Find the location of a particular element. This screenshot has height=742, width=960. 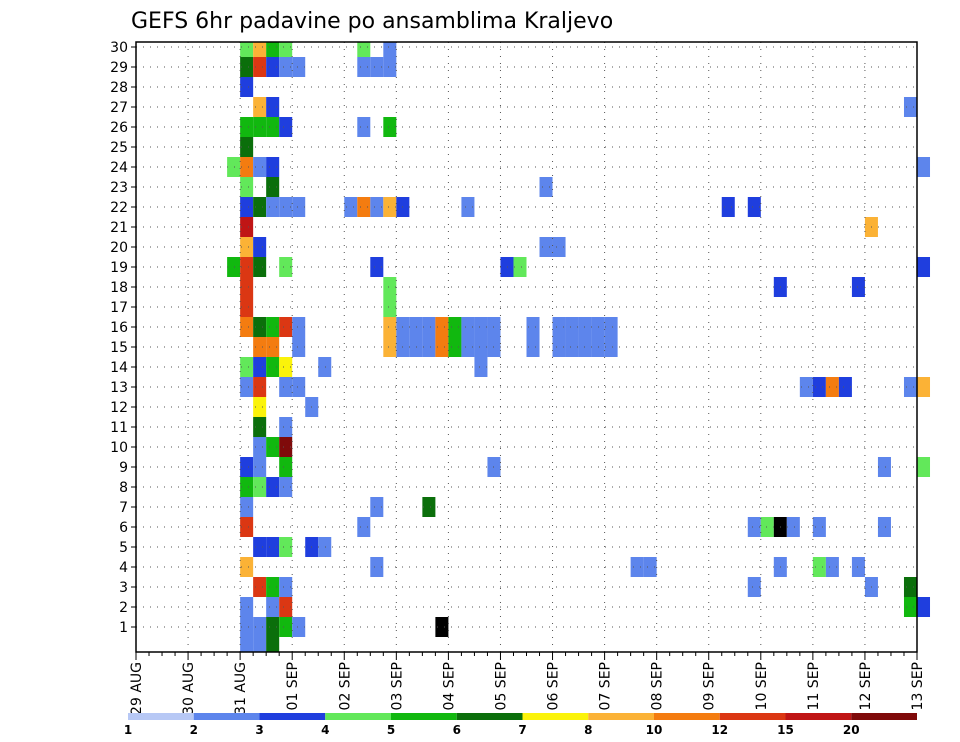

colorbar-label: 6 is located at coordinates (457, 730).